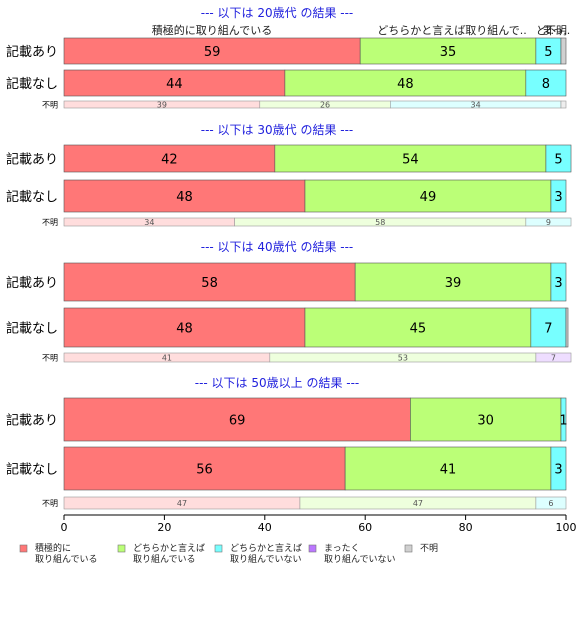 The height and width of the screenshot is (640, 580). What do you see at coordinates (448, 52) in the screenshot?
I see `data-label: 35` at bounding box center [448, 52].